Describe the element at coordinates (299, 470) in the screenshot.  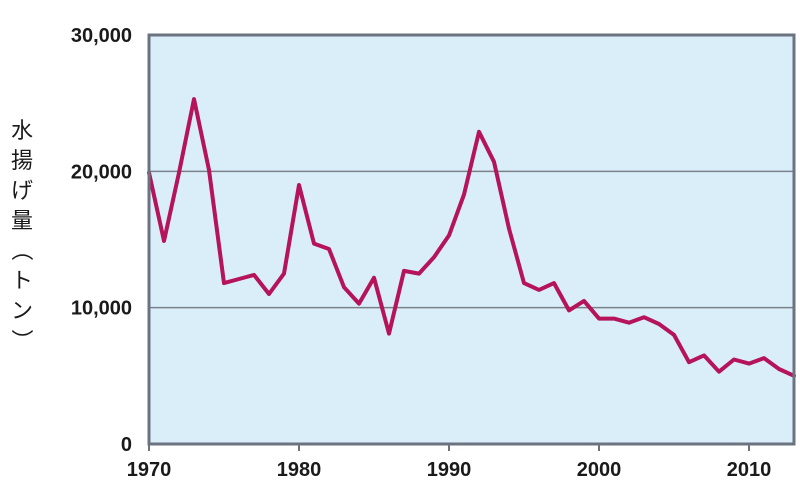
I see `x-tick-label-1: 1980` at that location.